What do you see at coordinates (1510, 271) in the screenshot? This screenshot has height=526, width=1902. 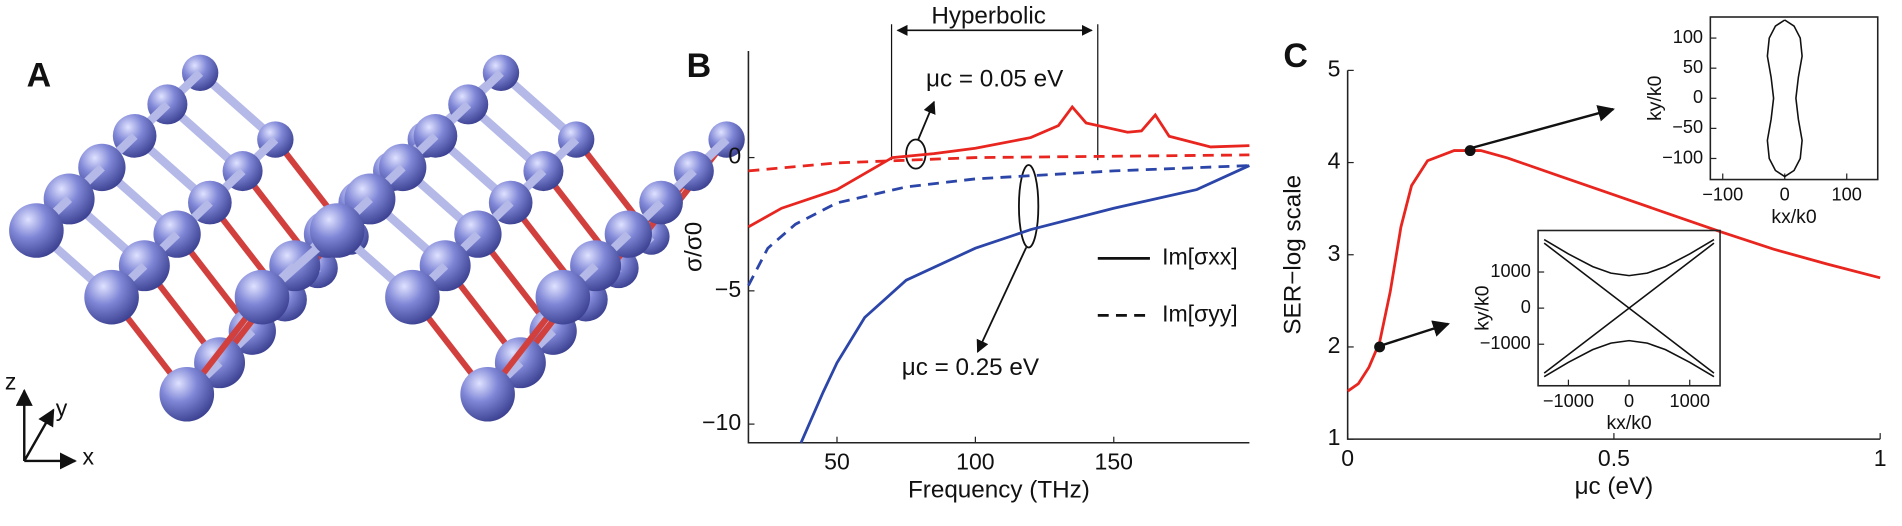 I see `y-tick-label: 1000` at bounding box center [1510, 271].